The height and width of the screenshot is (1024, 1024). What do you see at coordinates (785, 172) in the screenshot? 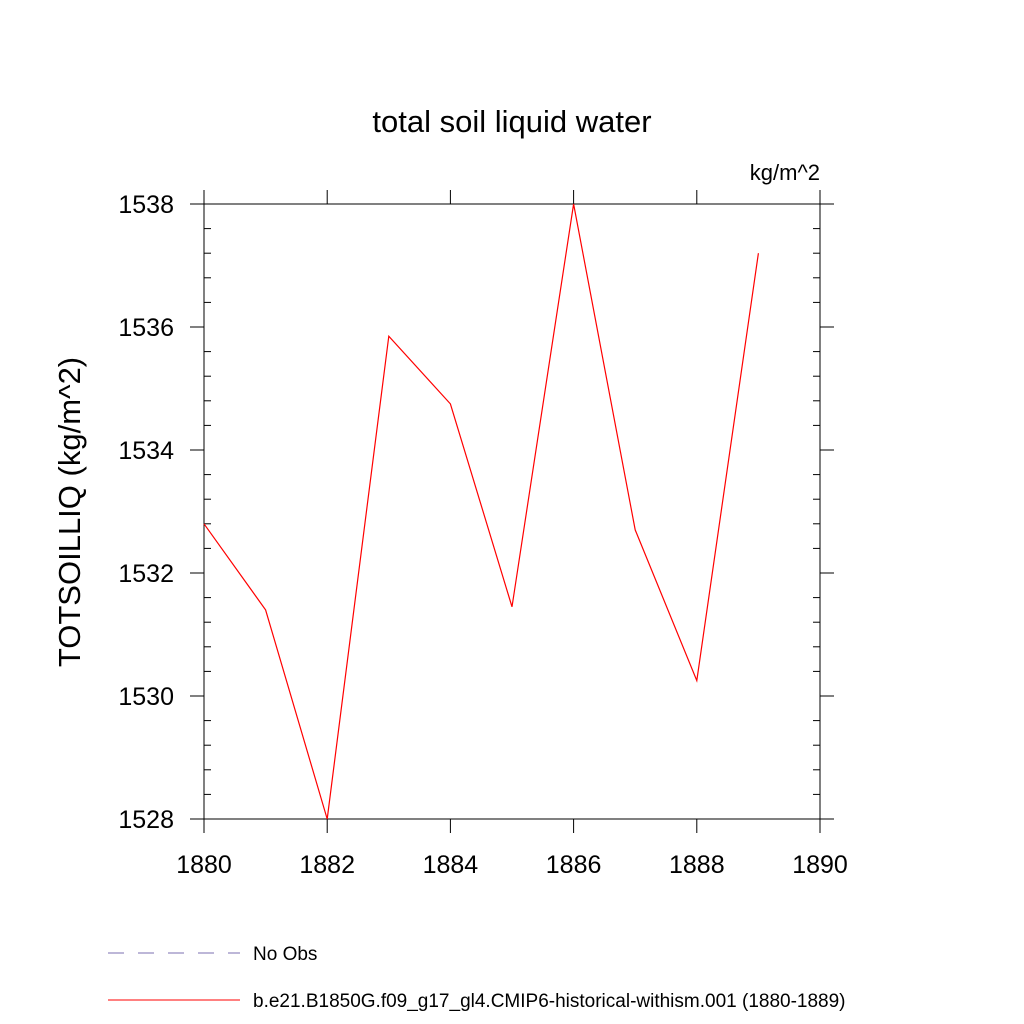
I see `units-label: kg/m^2` at bounding box center [785, 172].